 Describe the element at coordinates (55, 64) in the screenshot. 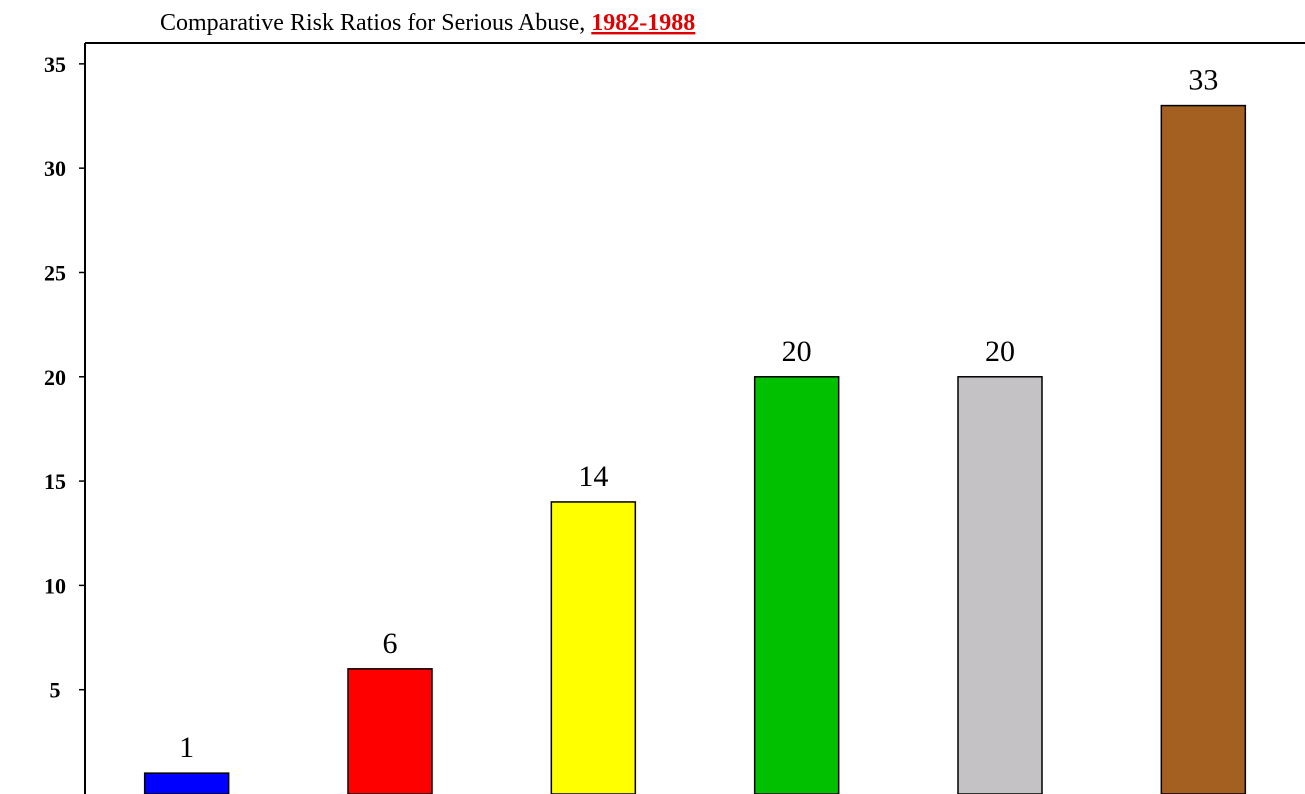

I see `y-tick-label: 35` at that location.